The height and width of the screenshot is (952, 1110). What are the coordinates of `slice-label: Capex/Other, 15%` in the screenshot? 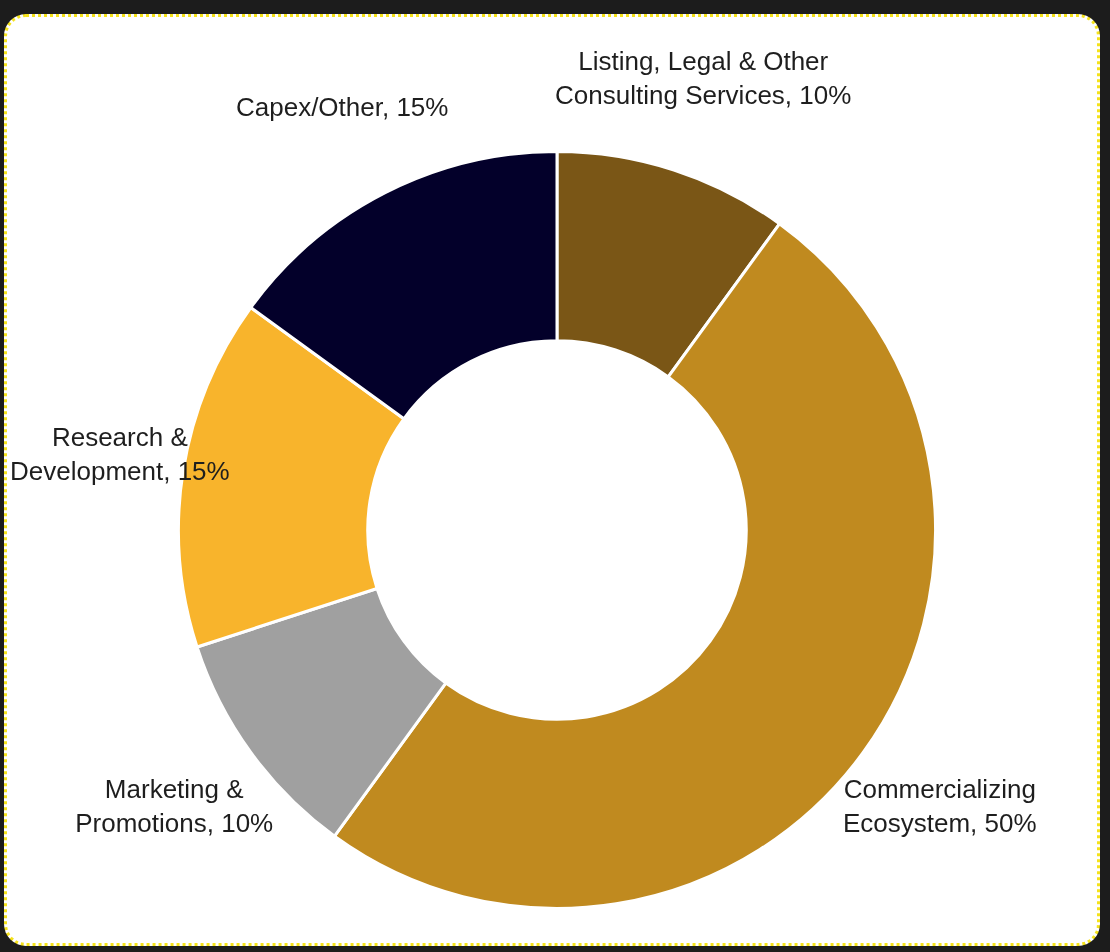 It's located at (342, 106).